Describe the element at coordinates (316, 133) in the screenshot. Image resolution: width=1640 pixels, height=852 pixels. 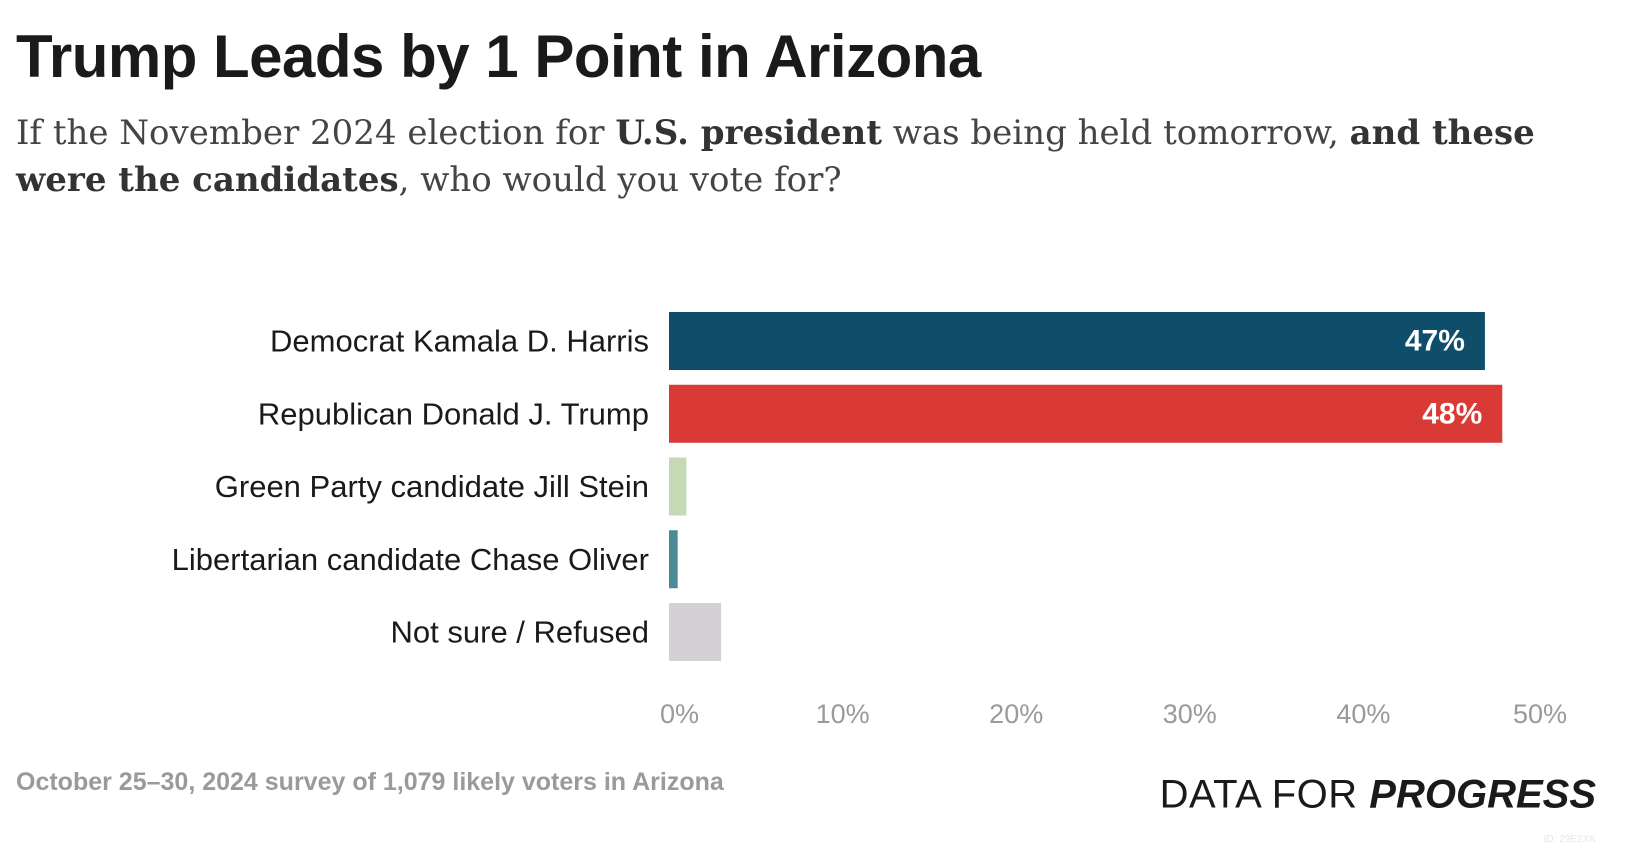
I see `subtitle-part-0: If the November 2024 election for` at that location.